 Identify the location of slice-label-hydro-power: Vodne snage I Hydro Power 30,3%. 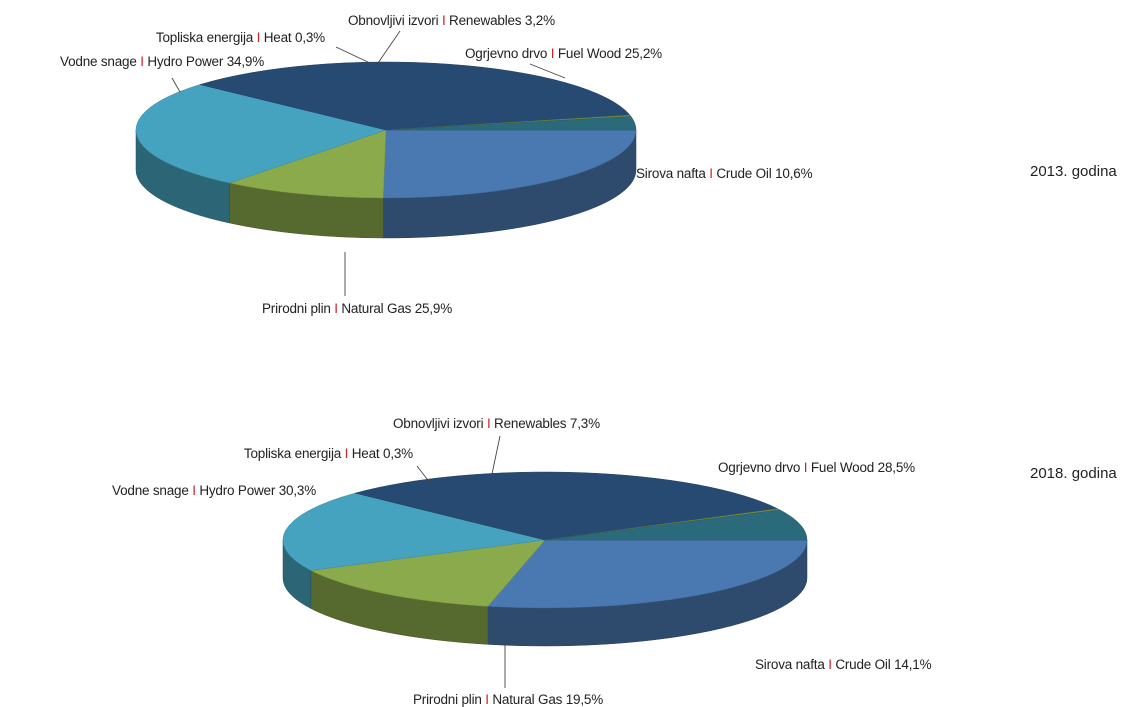
(214, 490).